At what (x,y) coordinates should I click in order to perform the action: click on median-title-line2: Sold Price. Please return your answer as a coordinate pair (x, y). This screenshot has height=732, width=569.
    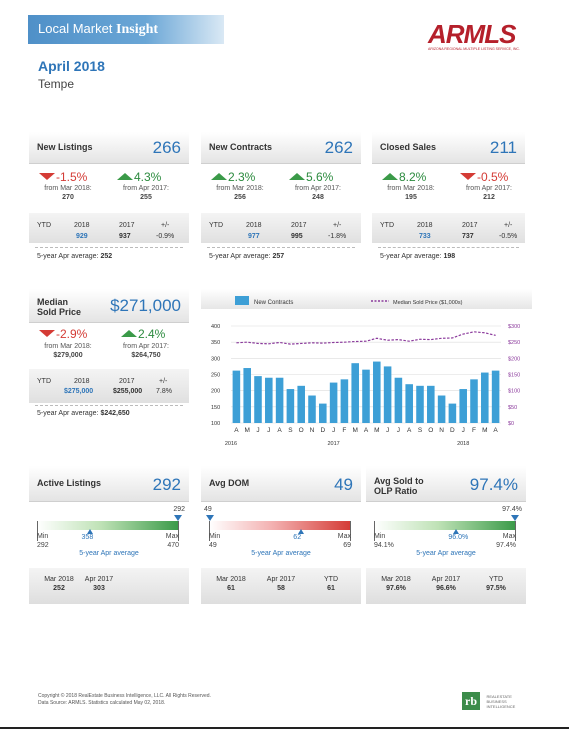
    Looking at the image, I should click on (59, 312).